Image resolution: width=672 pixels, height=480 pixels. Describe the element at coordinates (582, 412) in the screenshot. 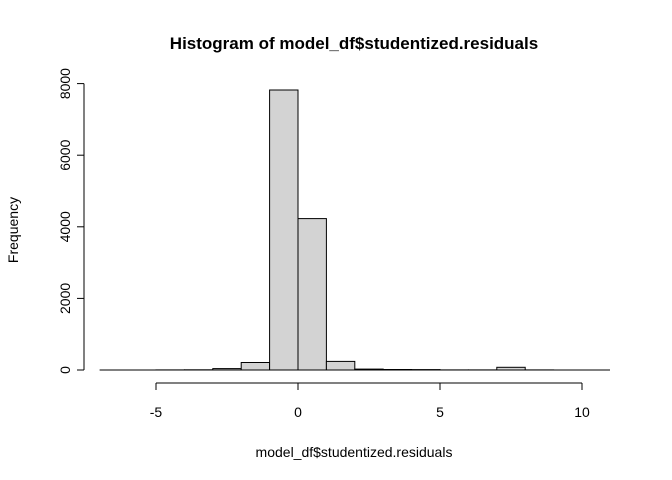

I see `x-tick-label: 10` at that location.